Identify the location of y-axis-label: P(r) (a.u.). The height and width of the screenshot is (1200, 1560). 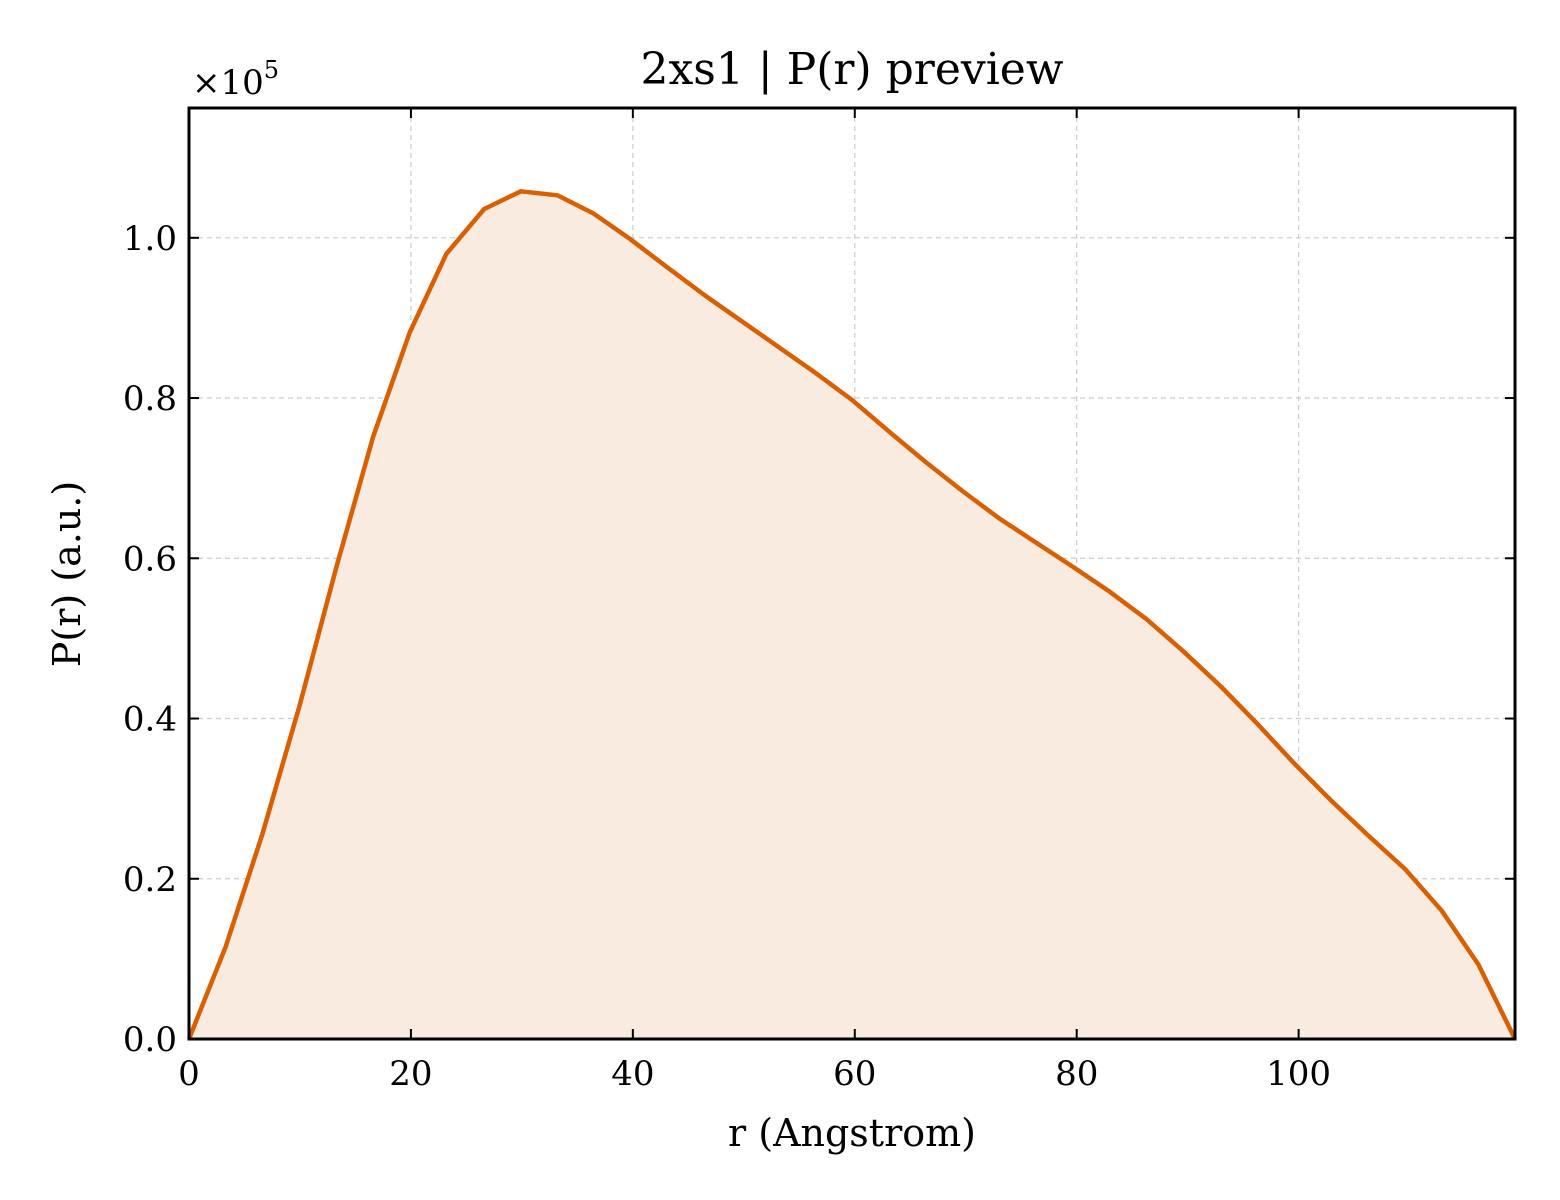
(67, 574).